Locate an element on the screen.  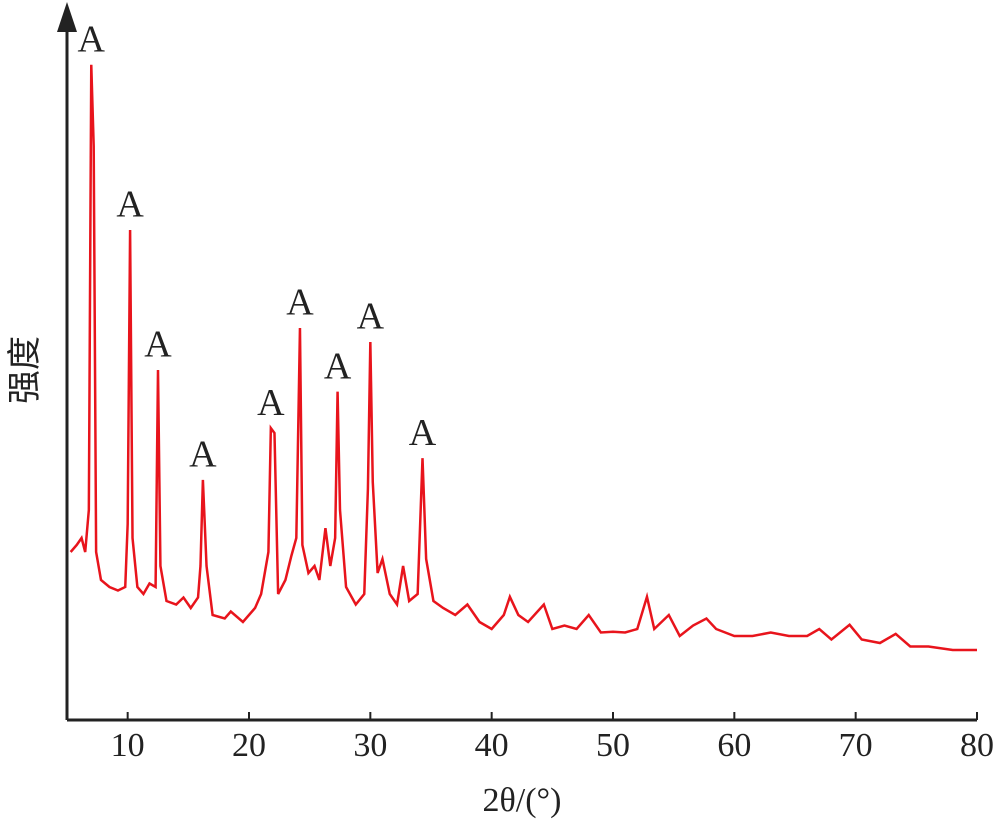
x-tick-label: 50 is located at coordinates (613, 745).